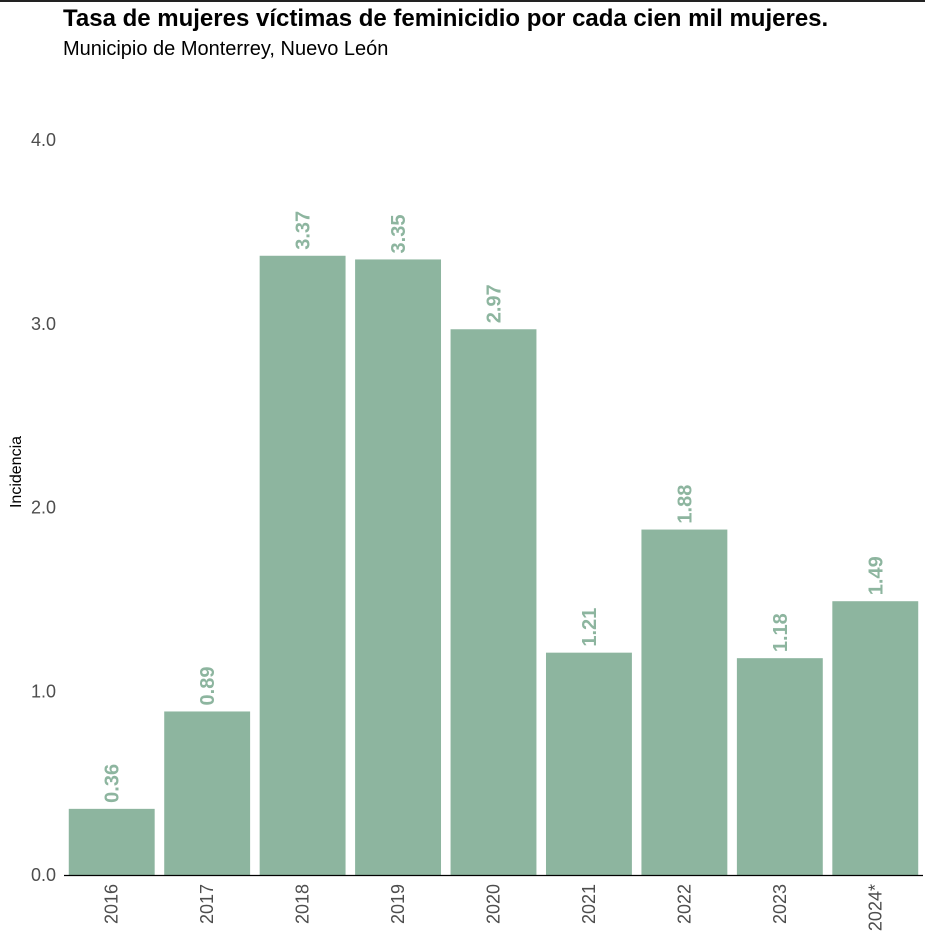 This screenshot has width=925, height=938. I want to click on bar-2021, so click(588, 763).